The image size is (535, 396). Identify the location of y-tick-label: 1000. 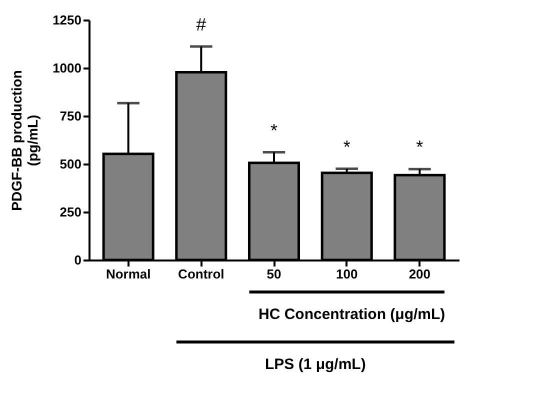
(67, 68).